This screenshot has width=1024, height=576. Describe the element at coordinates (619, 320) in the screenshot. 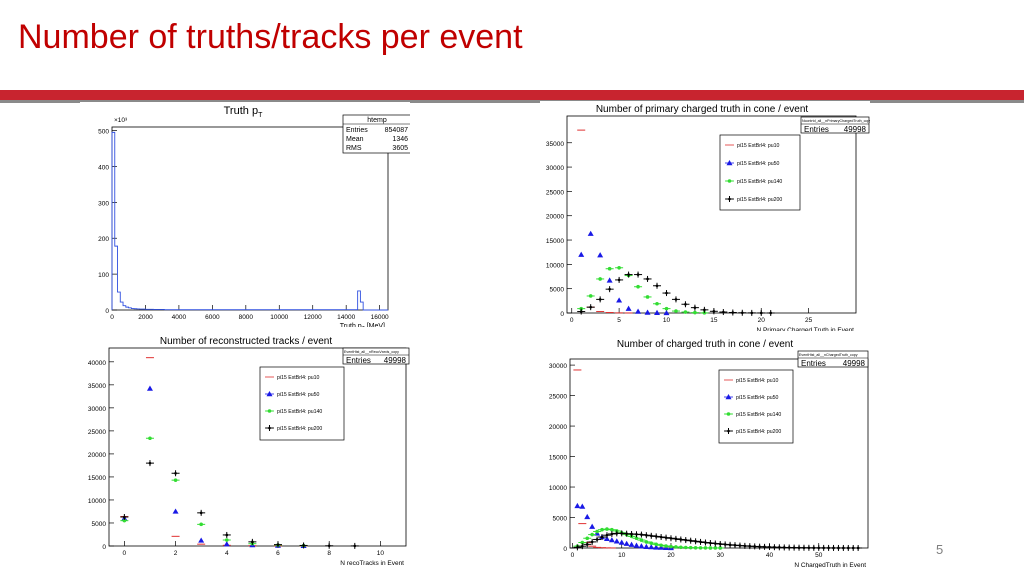

I see `x-tick-label: 5` at that location.